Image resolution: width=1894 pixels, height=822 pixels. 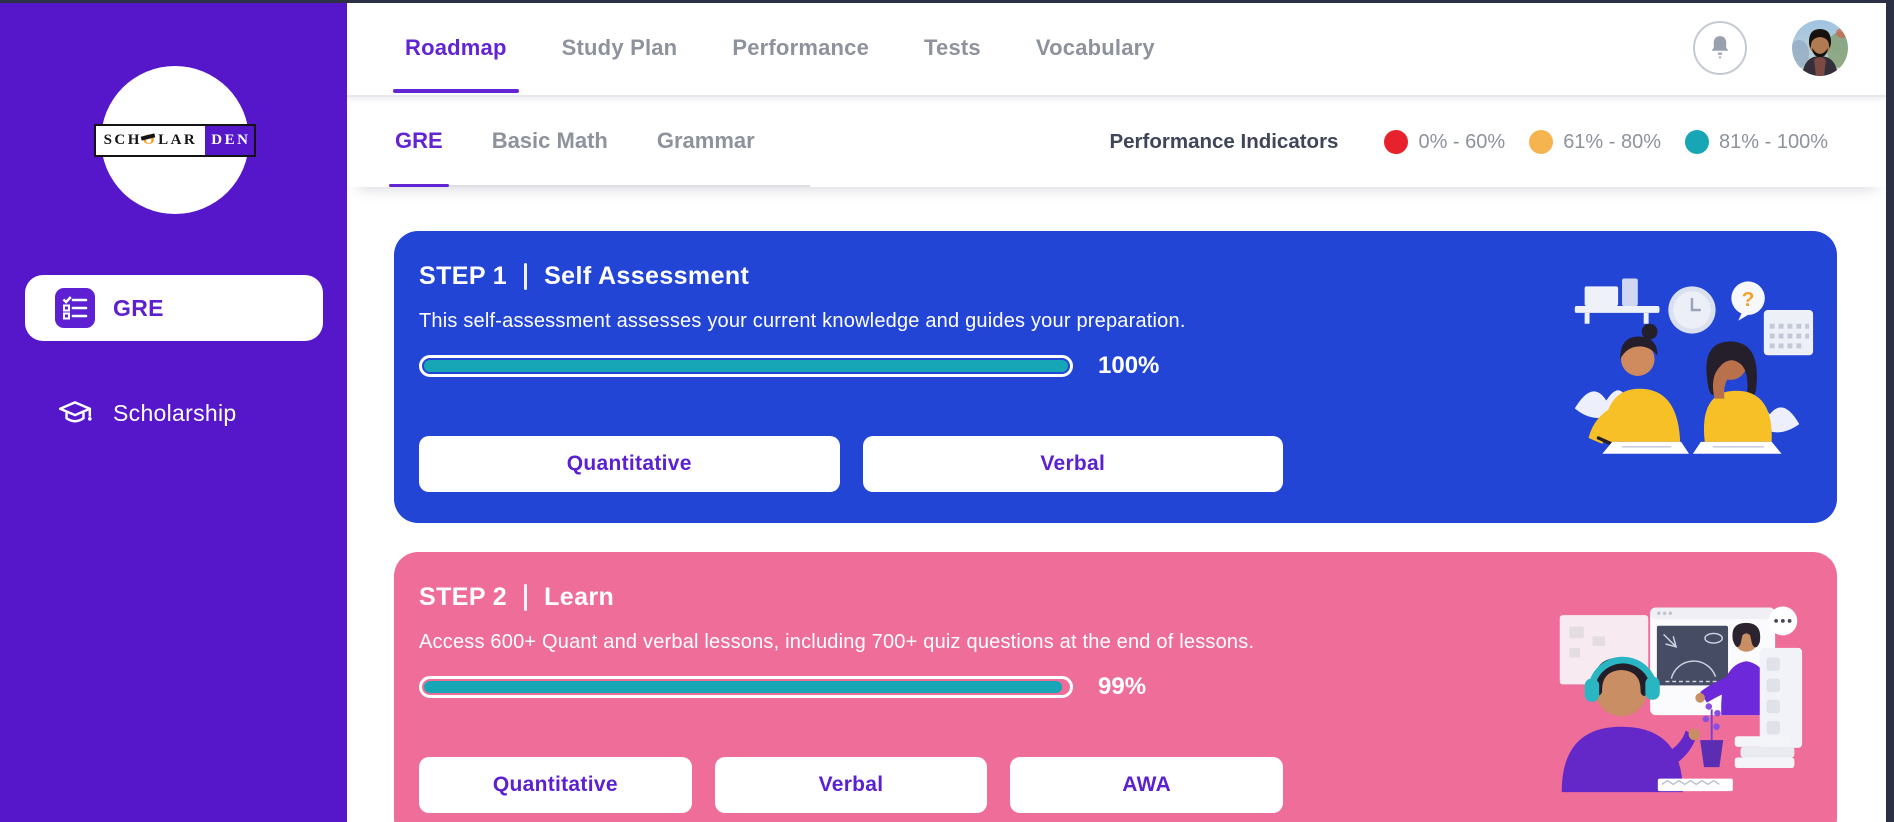 I want to click on step2-buttons: Quantitative Verbal AWA, so click(x=851, y=785).